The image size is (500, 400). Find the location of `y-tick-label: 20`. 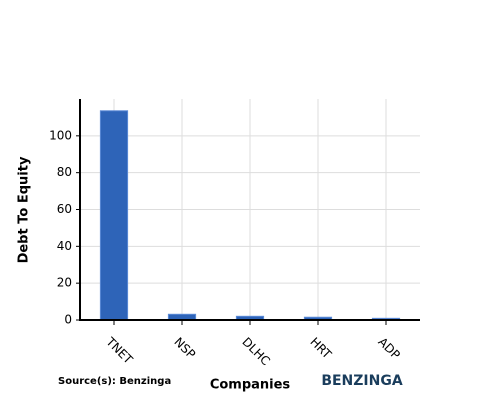

y-tick-label: 20 is located at coordinates (64, 283).